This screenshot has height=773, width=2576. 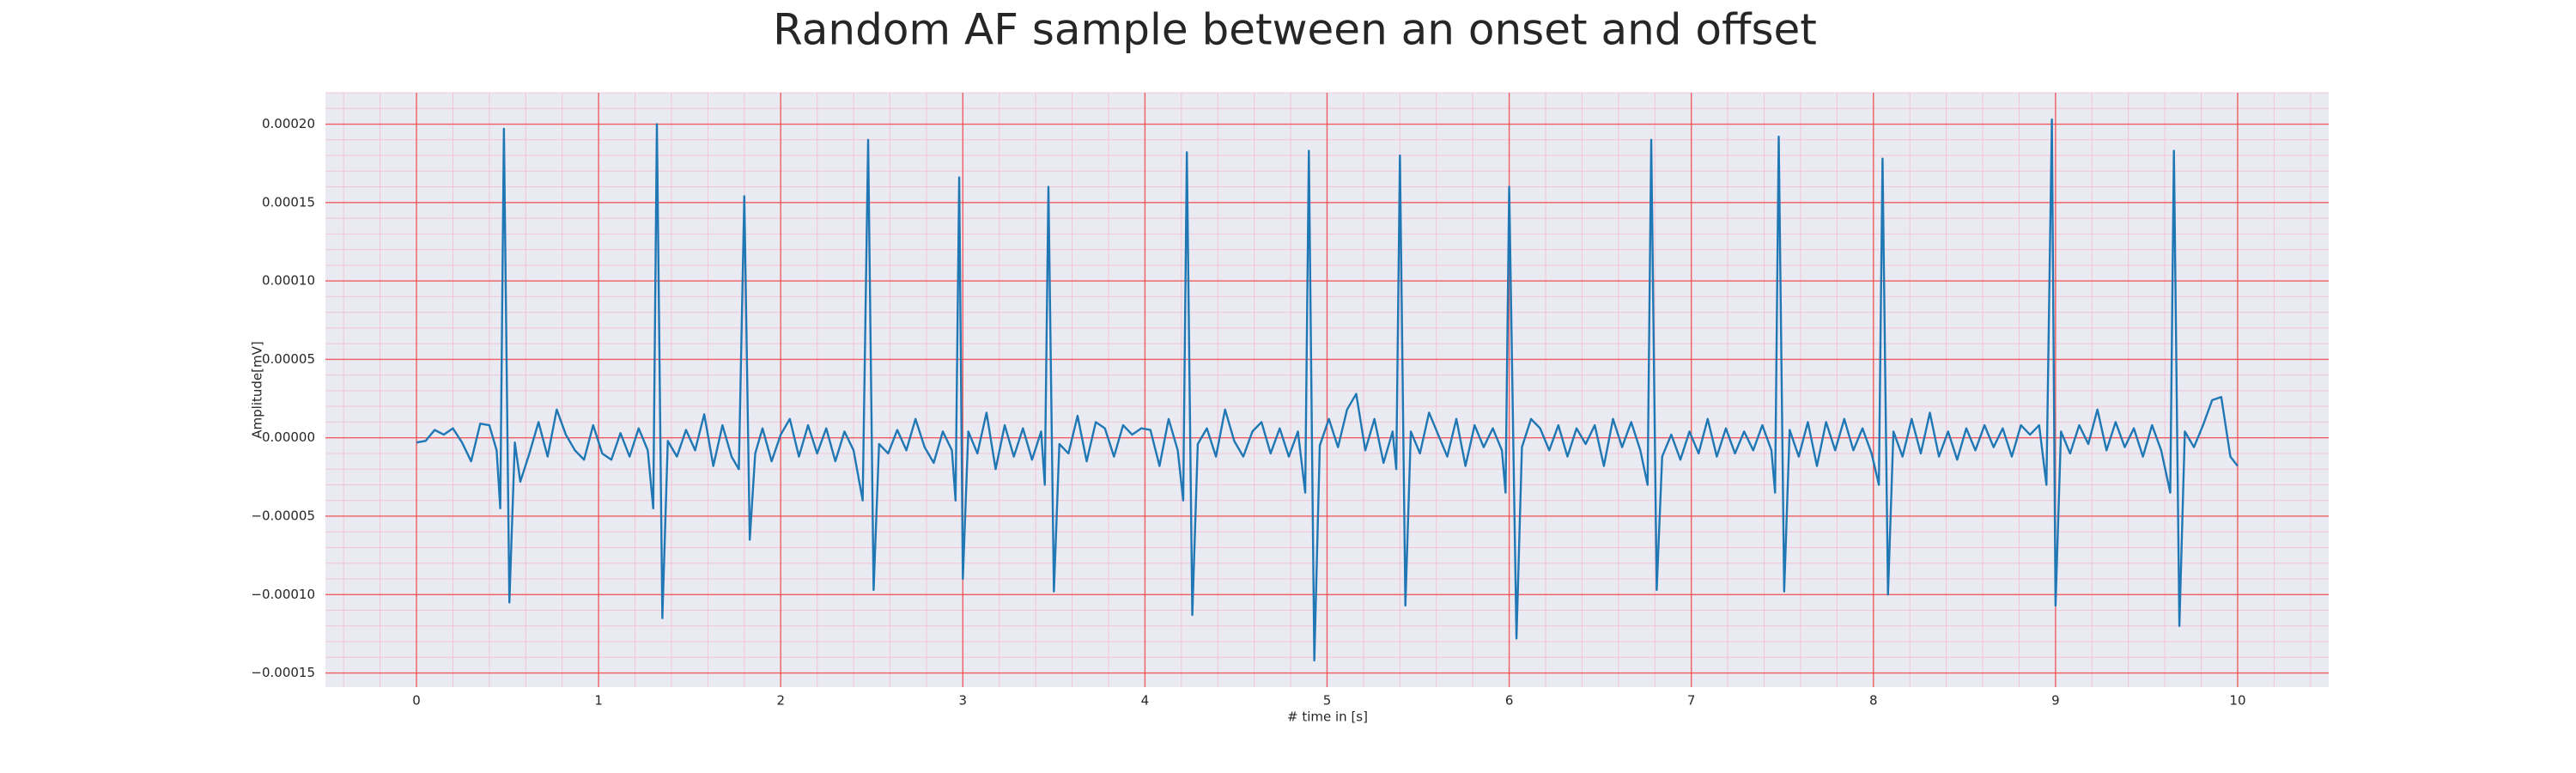 I want to click on x-tick-label: 2, so click(x=781, y=701).